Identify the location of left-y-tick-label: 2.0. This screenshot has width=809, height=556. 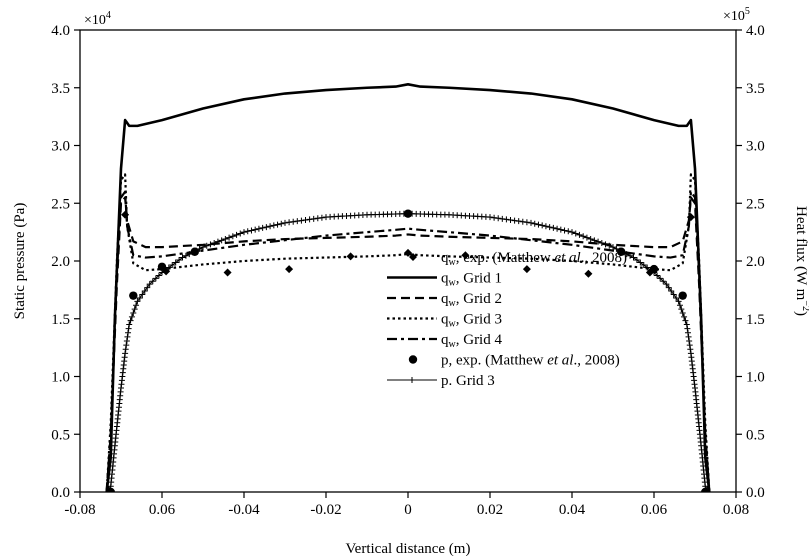
(60, 262).